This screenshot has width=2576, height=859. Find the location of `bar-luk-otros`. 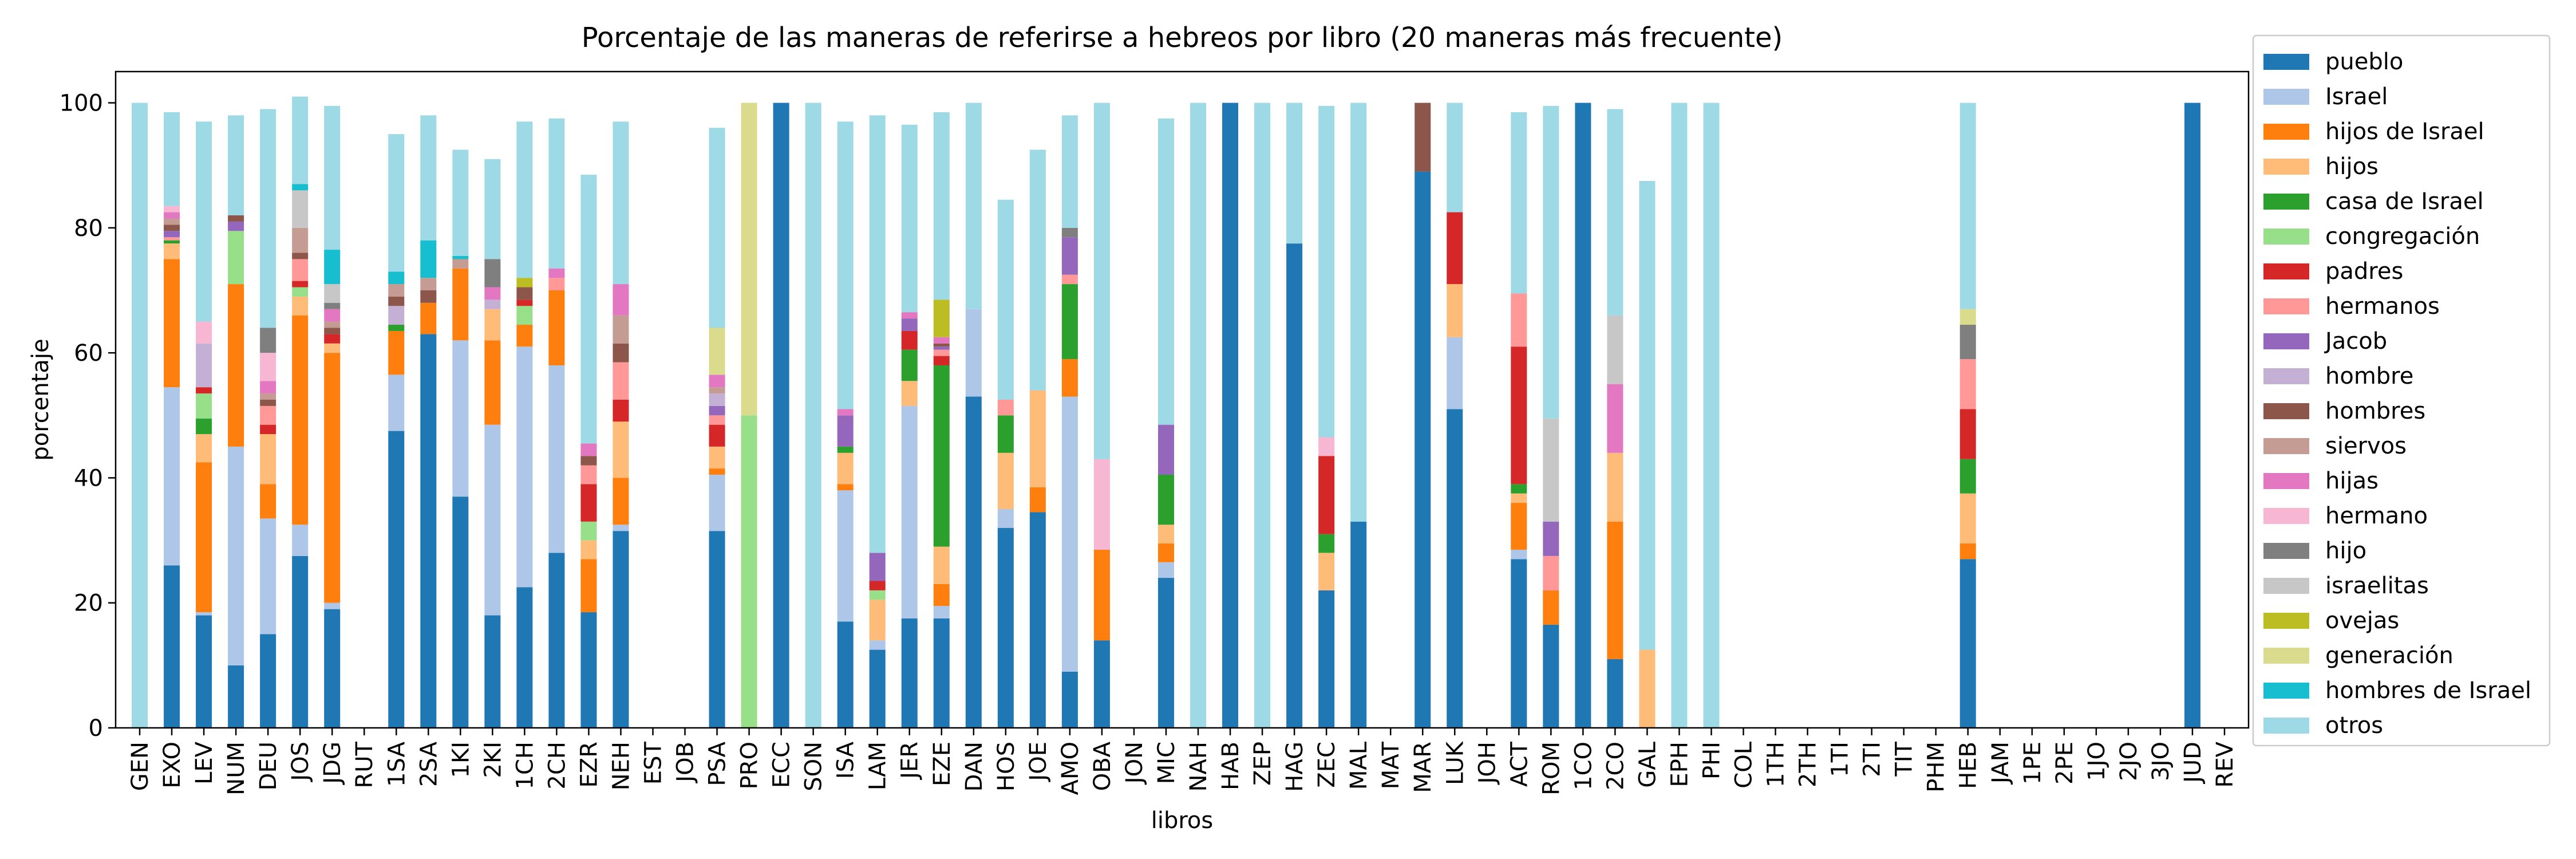

bar-luk-otros is located at coordinates (1455, 157).